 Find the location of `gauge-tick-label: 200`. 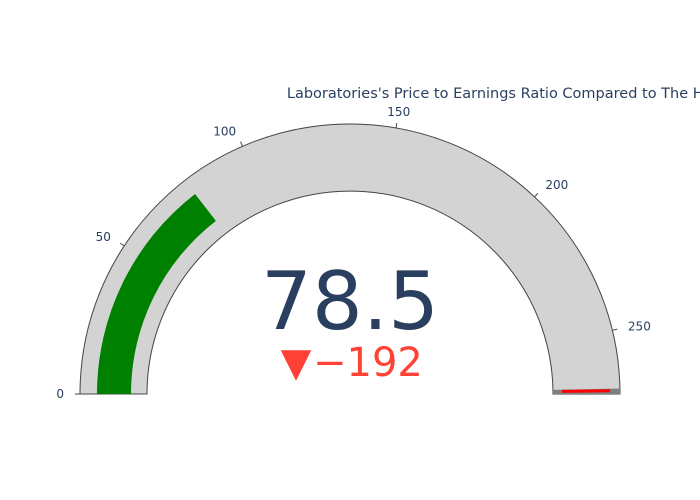

gauge-tick-label: 200 is located at coordinates (556, 185).